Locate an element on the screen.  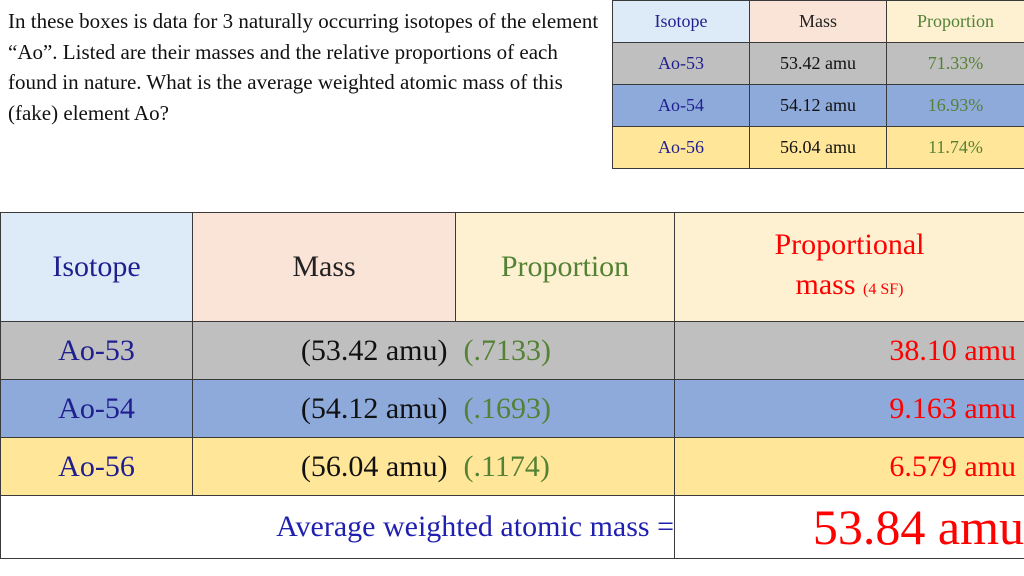
proportional-mass-cell: 6.579 amu is located at coordinates (849, 466).